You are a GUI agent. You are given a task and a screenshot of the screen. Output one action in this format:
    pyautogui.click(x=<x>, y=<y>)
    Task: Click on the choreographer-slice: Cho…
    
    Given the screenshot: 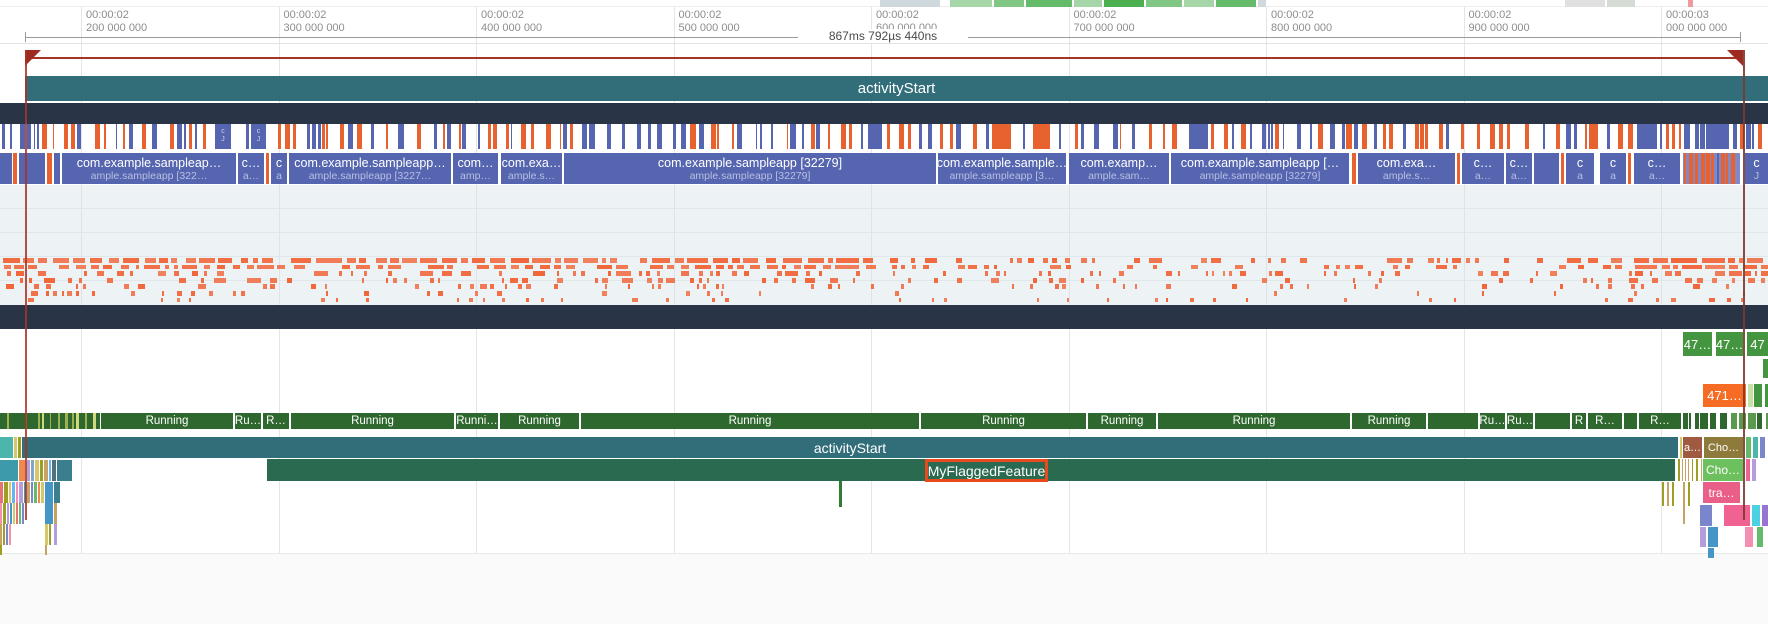 What is the action you would take?
    pyautogui.click(x=1723, y=470)
    